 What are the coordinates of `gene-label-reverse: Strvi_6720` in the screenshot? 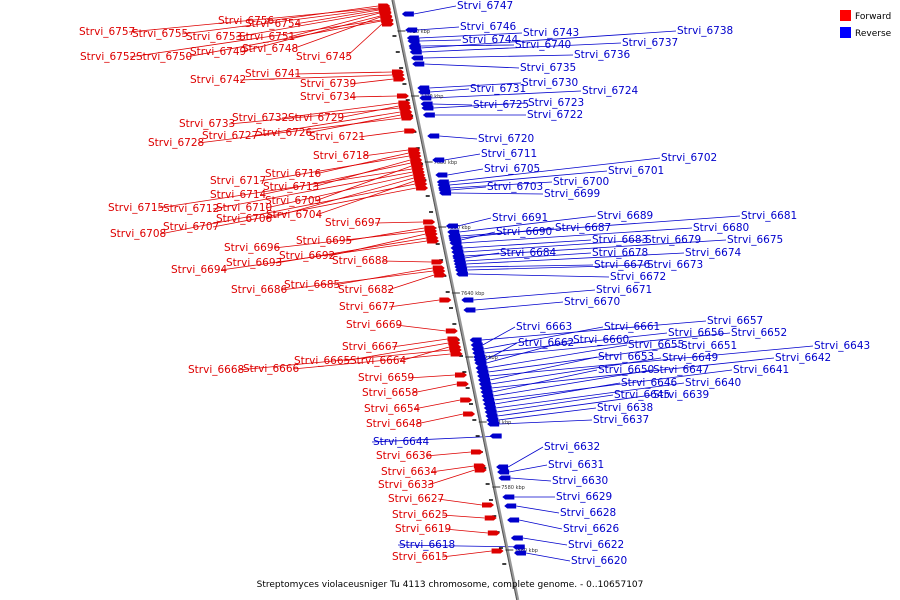 It's located at (506, 139).